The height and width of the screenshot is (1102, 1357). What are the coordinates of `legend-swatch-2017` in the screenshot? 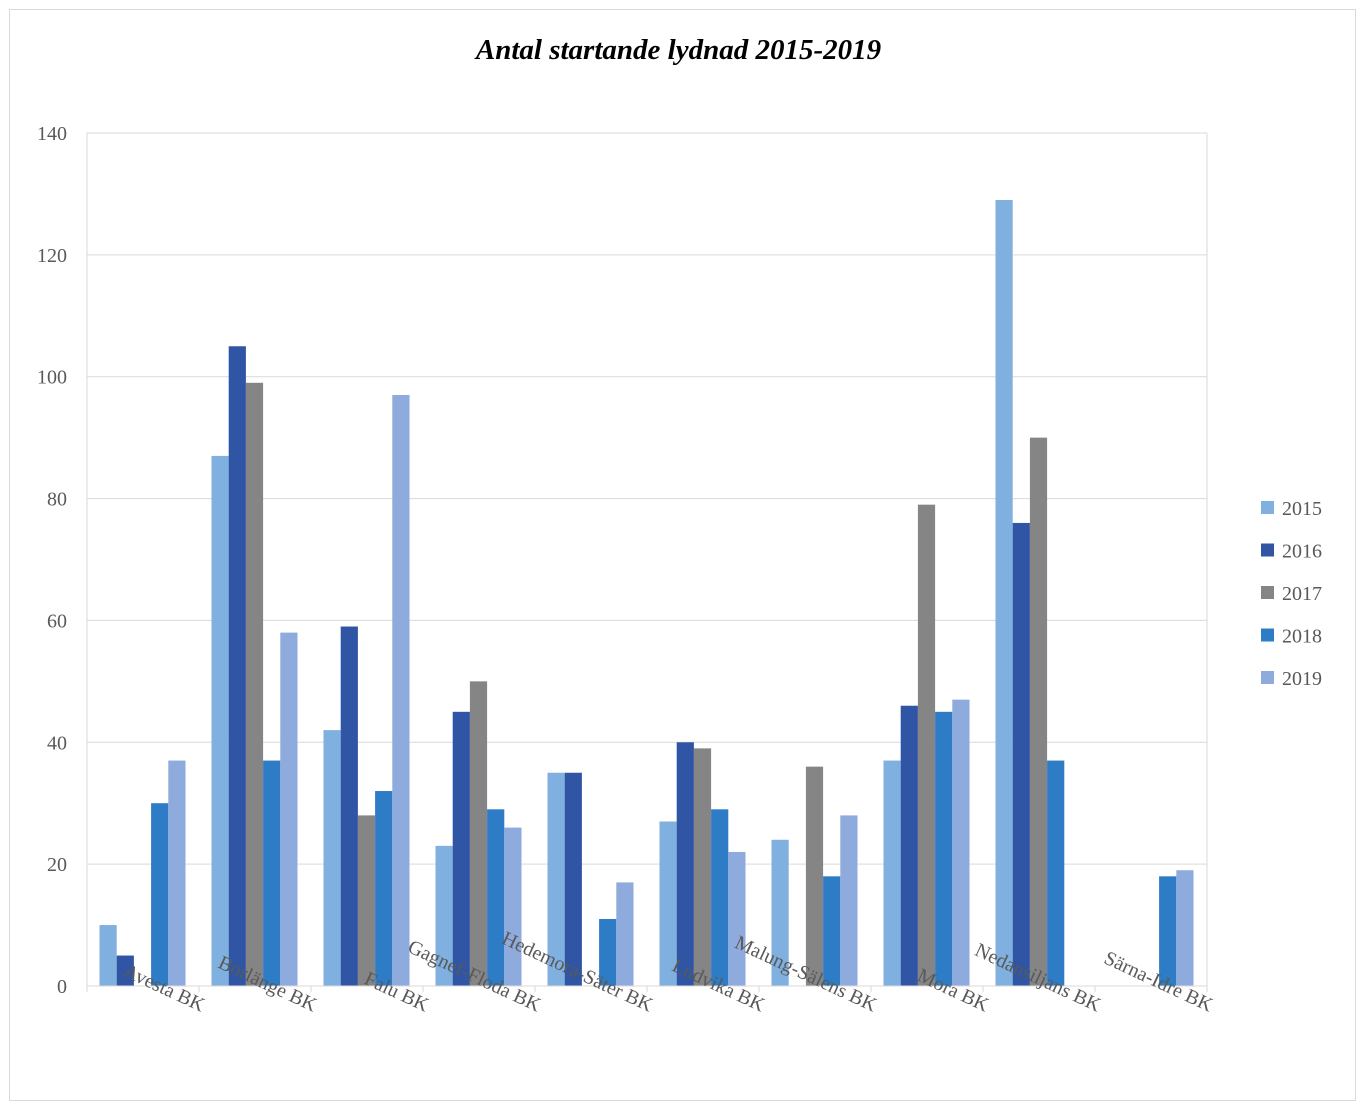 It's located at (1267, 592).